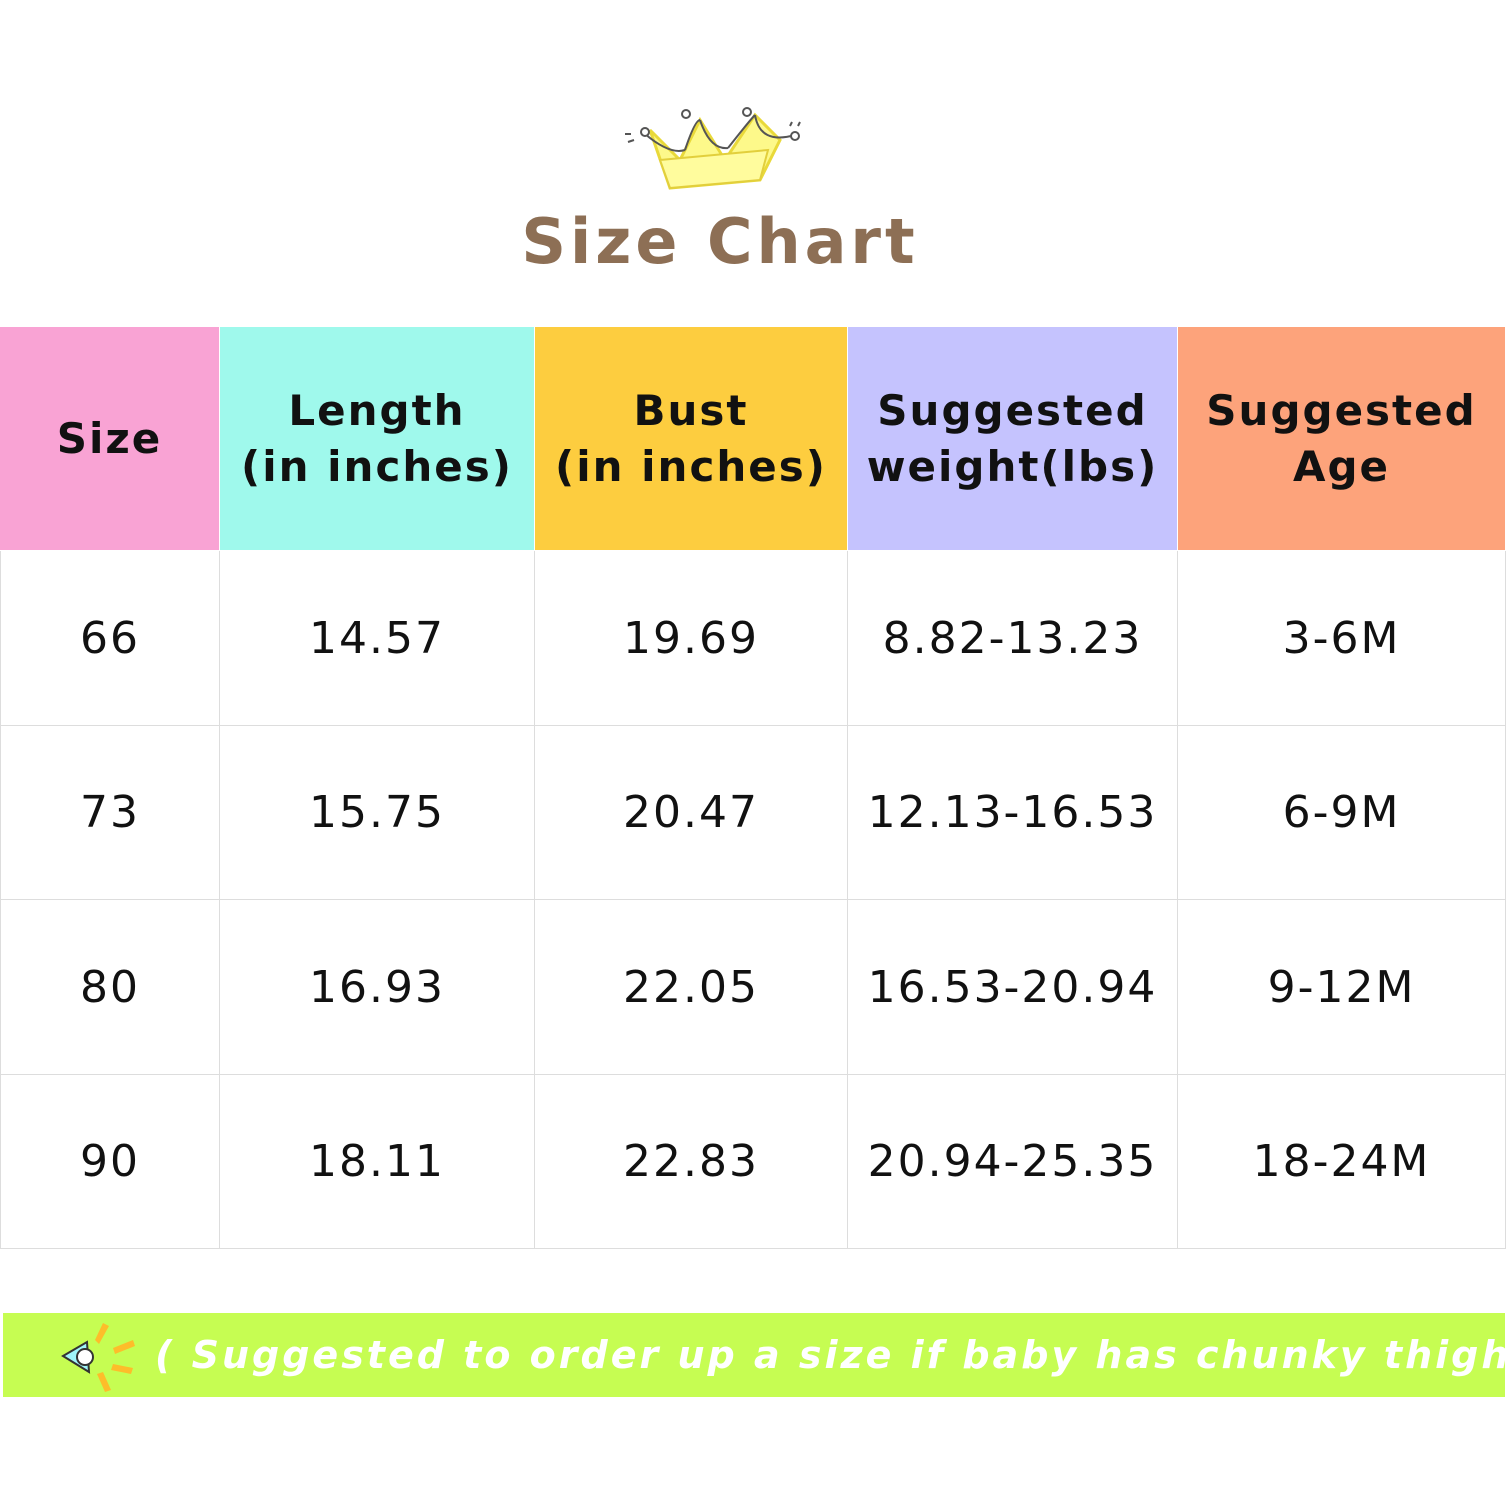 The width and height of the screenshot is (1508, 1511). I want to click on header-cell: Suggested weight(lbs), so click(1013, 439).